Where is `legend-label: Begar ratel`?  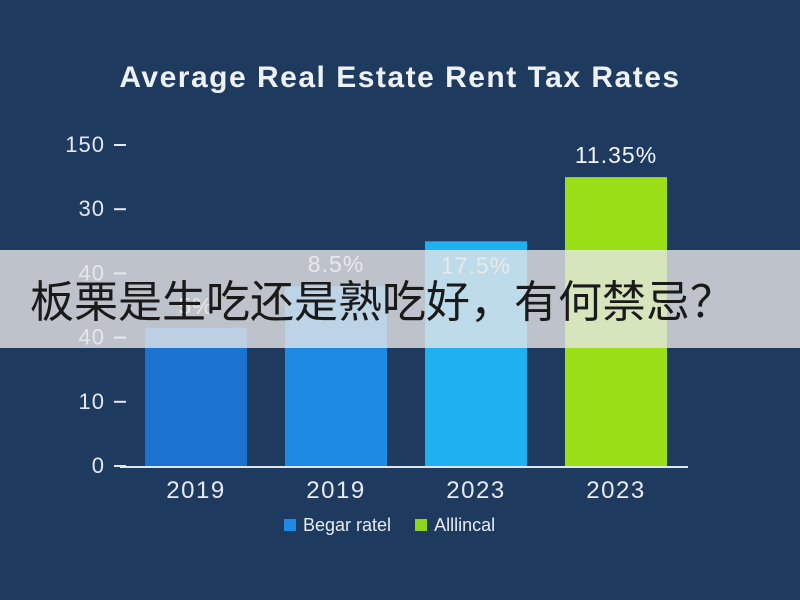
legend-label: Begar ratel is located at coordinates (347, 525).